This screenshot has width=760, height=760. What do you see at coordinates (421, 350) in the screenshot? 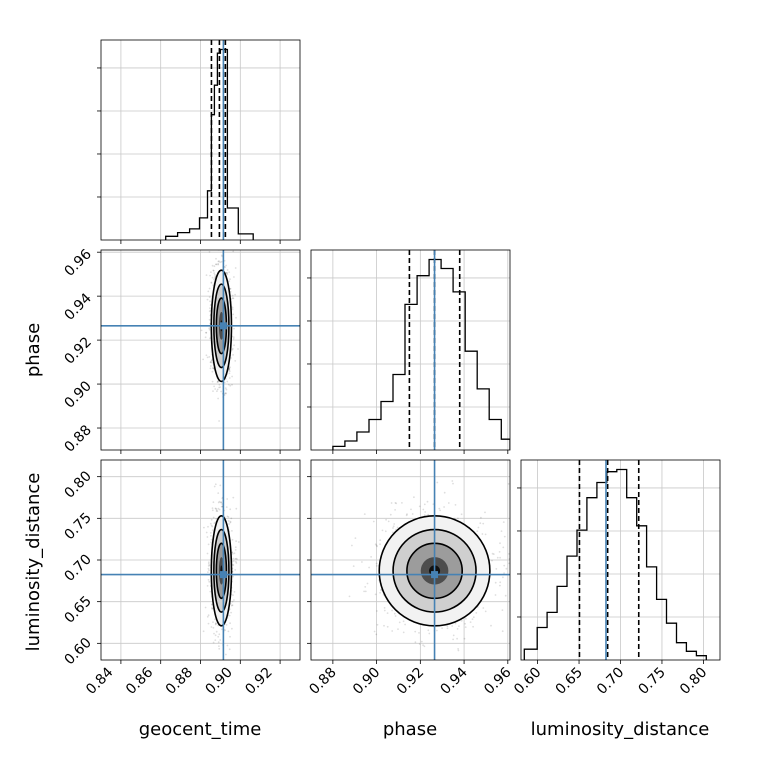
I see `histogram-marks` at bounding box center [421, 350].